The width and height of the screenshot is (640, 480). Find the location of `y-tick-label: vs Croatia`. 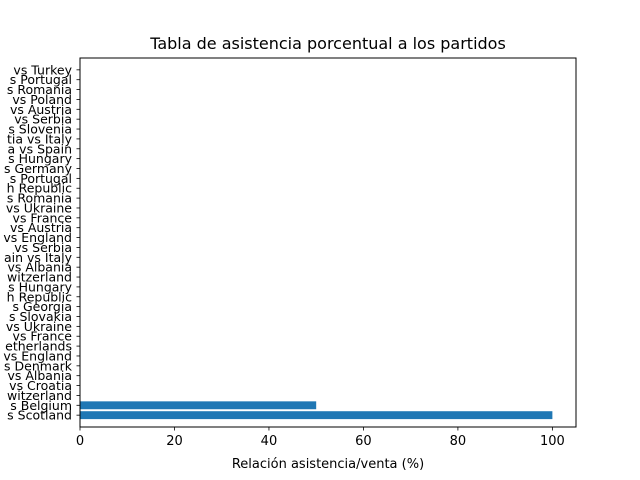

y-tick-label: vs Croatia is located at coordinates (40, 385).